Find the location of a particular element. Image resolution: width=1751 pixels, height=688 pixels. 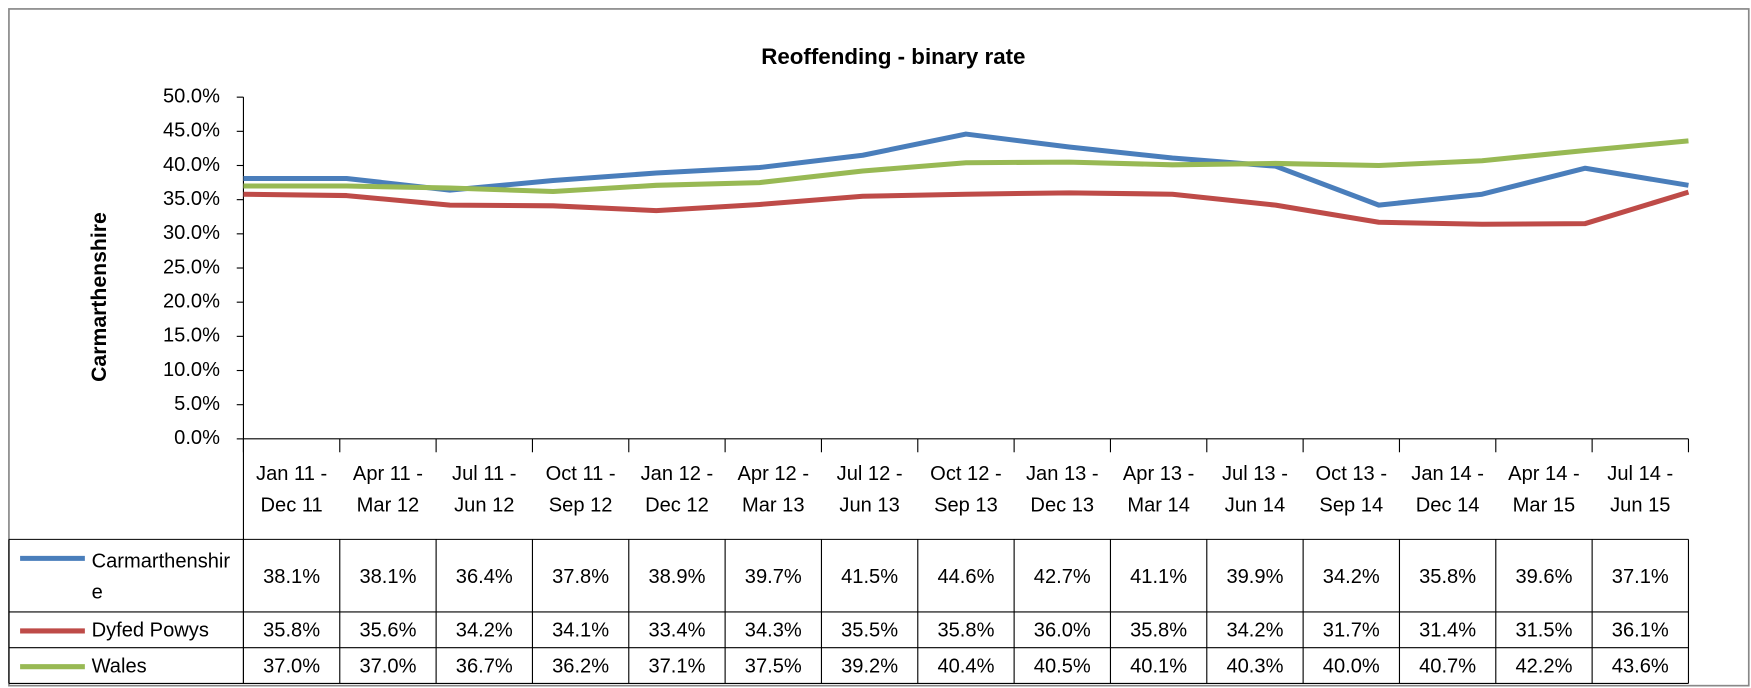

chart-title: Reoffending - binary rate is located at coordinates (893, 56).